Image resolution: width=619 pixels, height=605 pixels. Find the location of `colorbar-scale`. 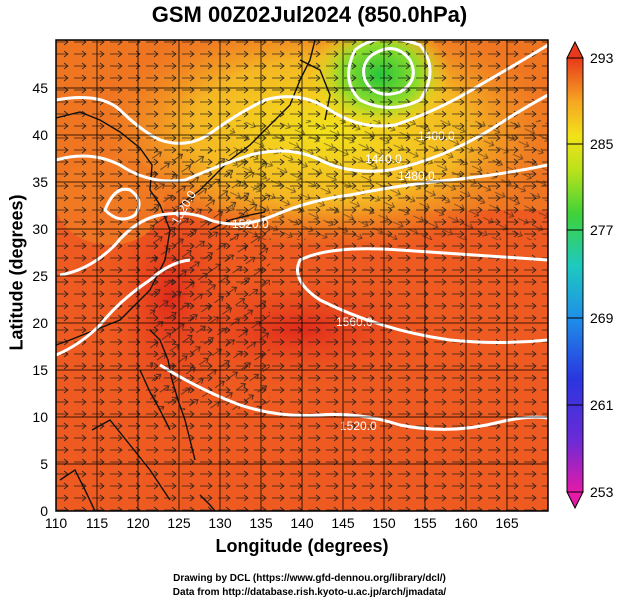

colorbar-scale is located at coordinates (575, 275).